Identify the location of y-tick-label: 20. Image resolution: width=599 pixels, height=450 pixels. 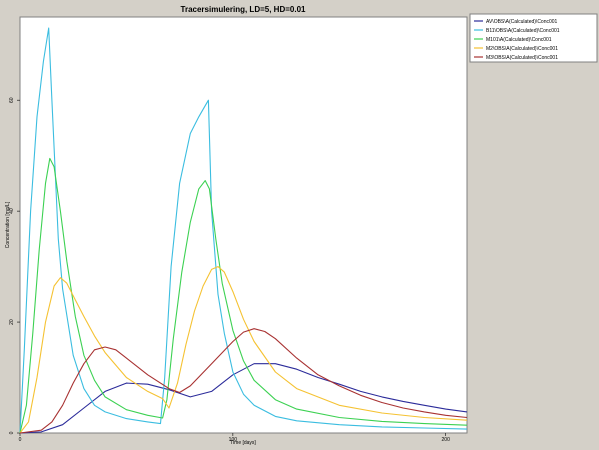
(12, 322).